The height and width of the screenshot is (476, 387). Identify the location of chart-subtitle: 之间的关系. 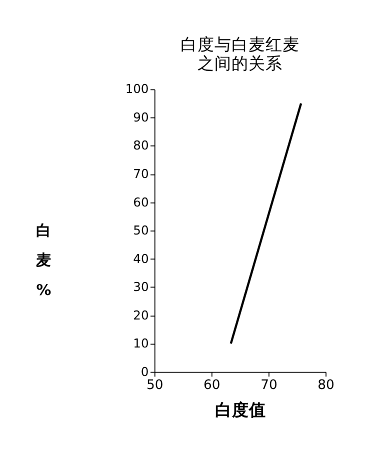
(240, 64).